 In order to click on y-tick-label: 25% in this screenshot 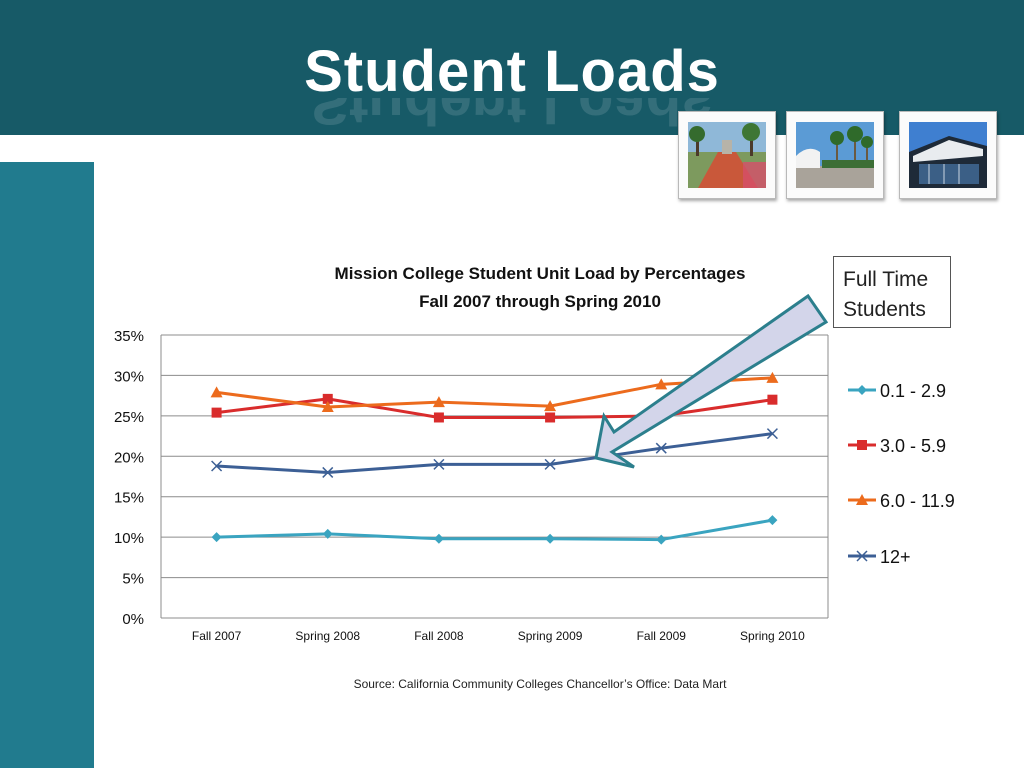, I will do `click(129, 417)`.